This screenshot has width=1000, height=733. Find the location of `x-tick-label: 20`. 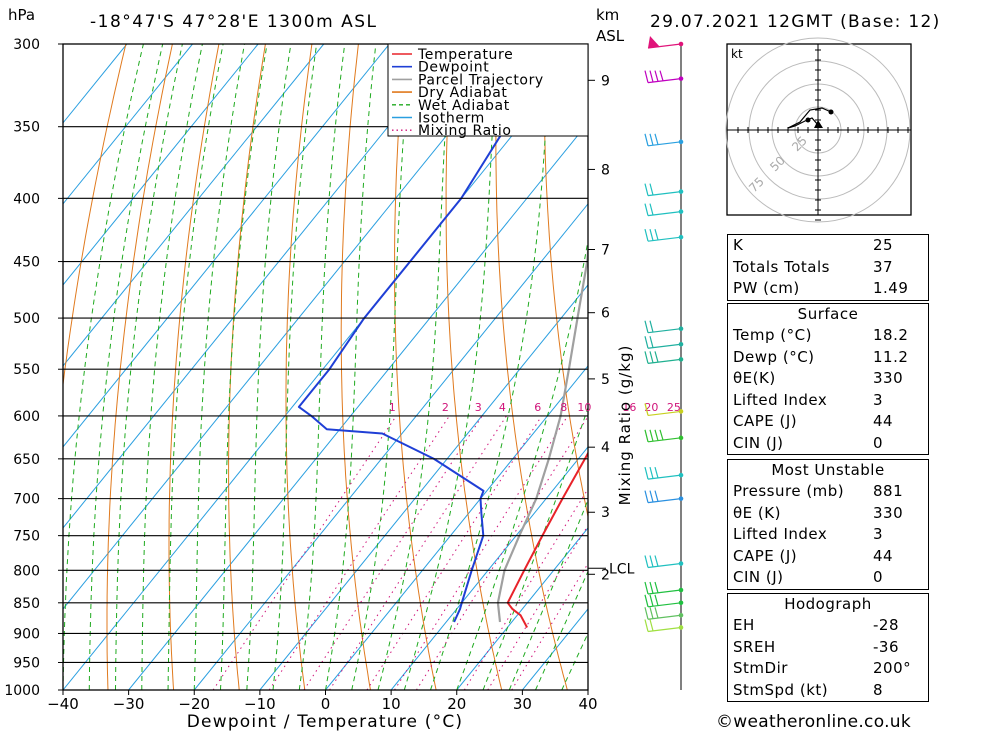

x-tick-label: 20 is located at coordinates (456, 704).